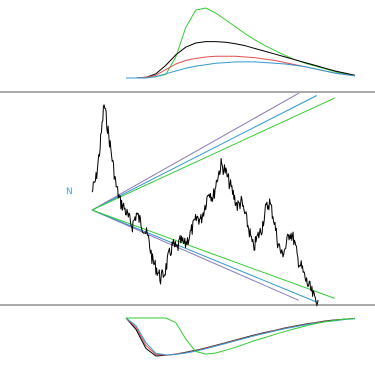 Image resolution: width=375 pixels, height=367 pixels. I want to click on blue-top-curve, so click(241, 70).